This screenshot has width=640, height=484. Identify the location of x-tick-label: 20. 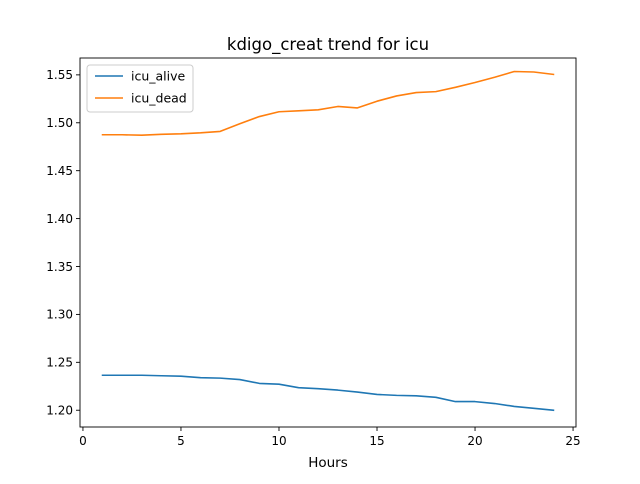
(474, 441).